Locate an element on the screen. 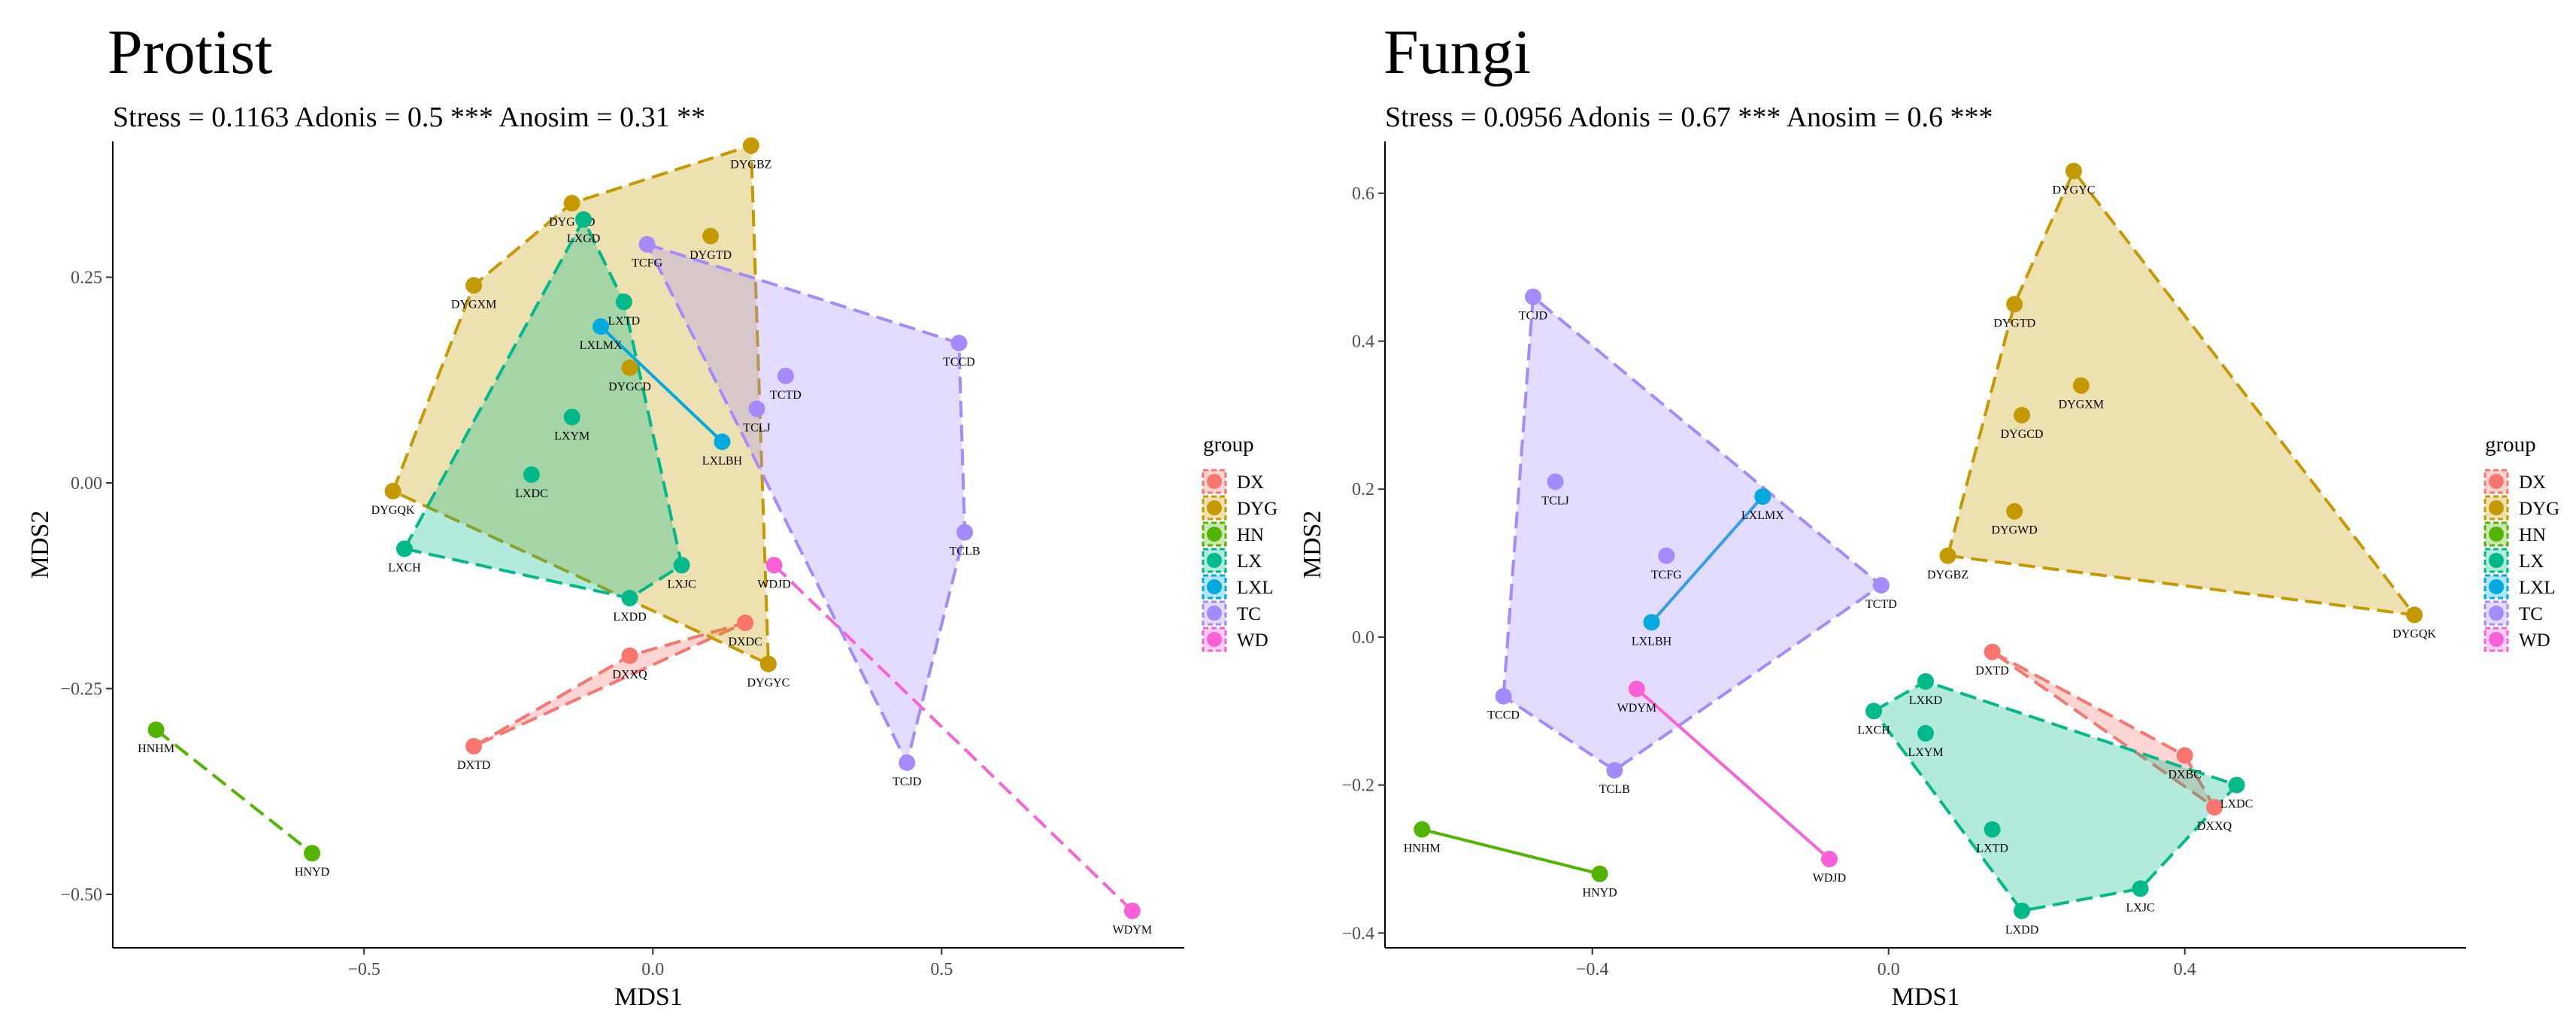 The width and height of the screenshot is (2576, 1011). point-label: WDYM is located at coordinates (1636, 708).